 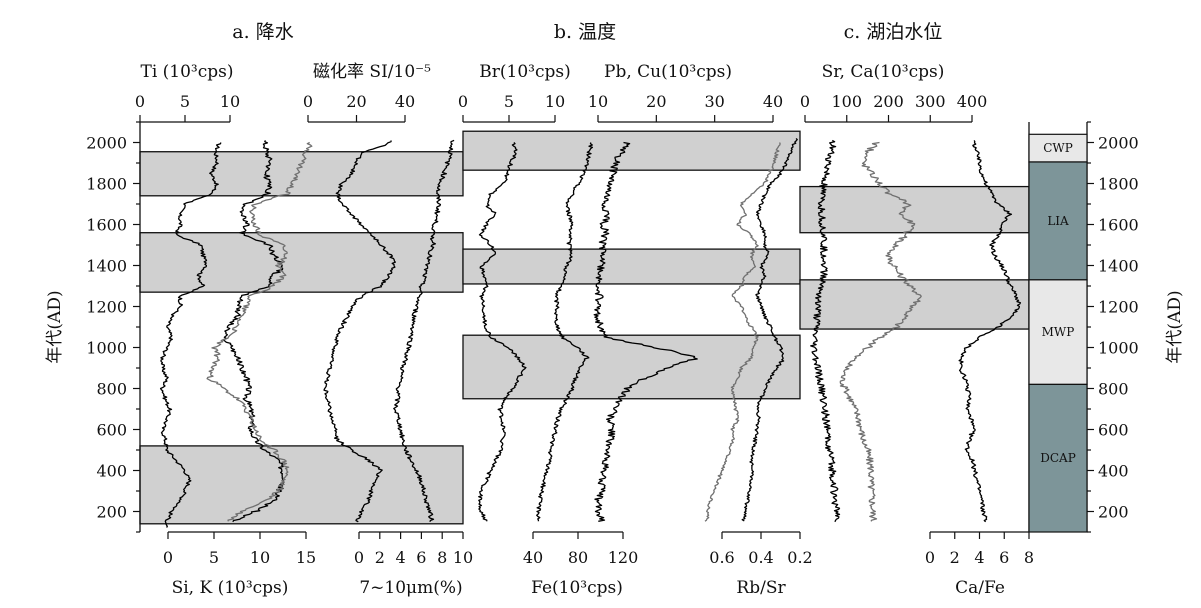 I want to click on series-line-pbcu, so click(x=645, y=331).